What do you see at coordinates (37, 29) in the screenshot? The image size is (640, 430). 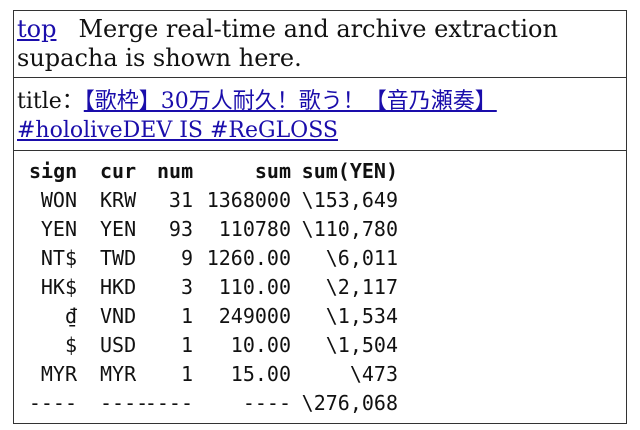 I see `top-link: top` at bounding box center [37, 29].